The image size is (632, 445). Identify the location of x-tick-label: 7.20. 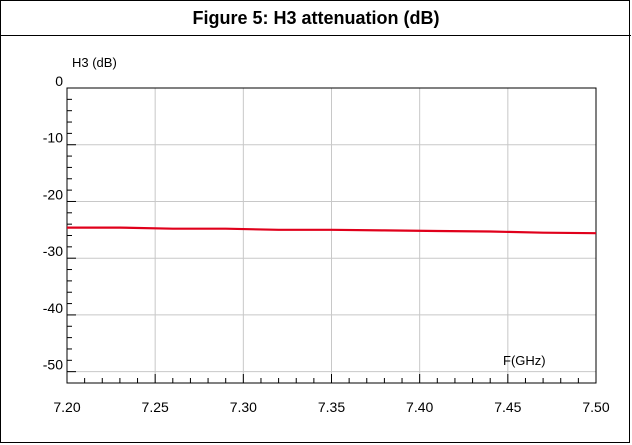
(66, 407).